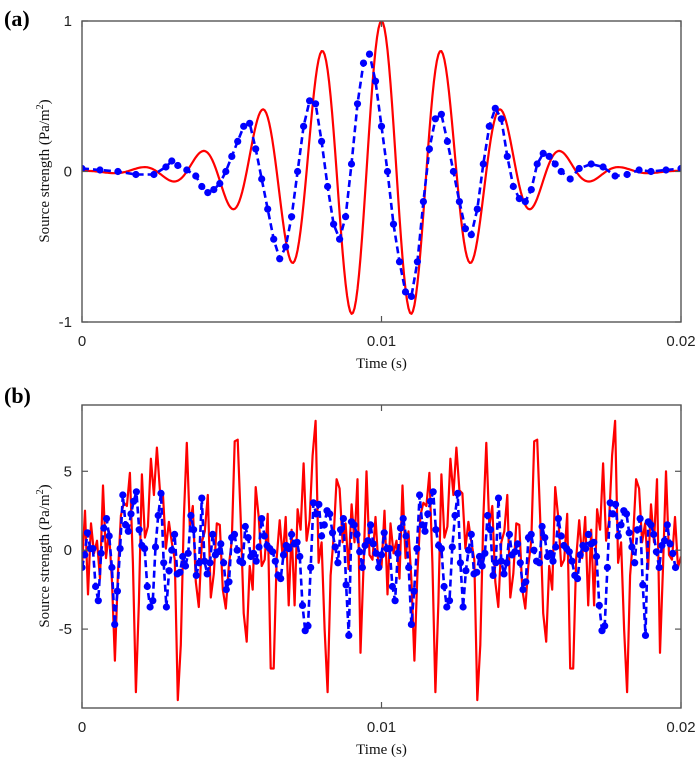 This screenshot has height=765, width=700. What do you see at coordinates (381, 364) in the screenshot?
I see `x-axis-label-a: Time (s)` at bounding box center [381, 364].